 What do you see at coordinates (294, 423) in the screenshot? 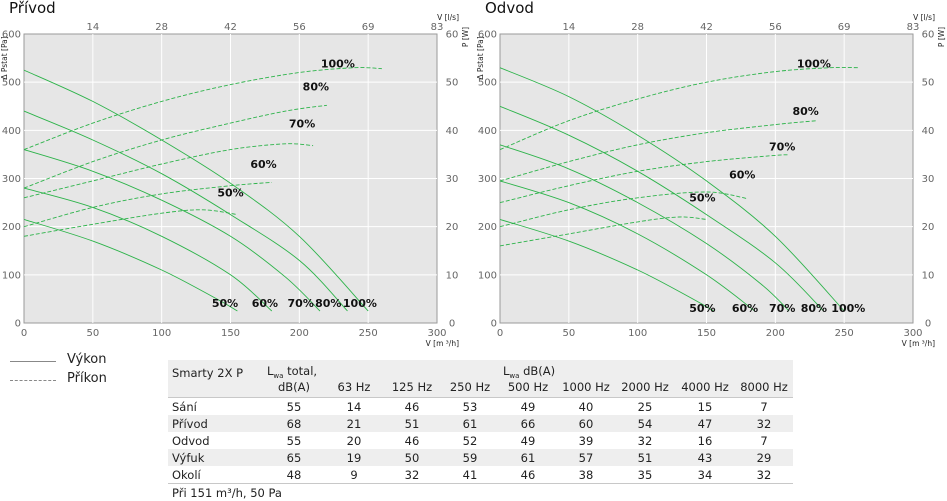
I see `table-cell: 68` at bounding box center [294, 423].